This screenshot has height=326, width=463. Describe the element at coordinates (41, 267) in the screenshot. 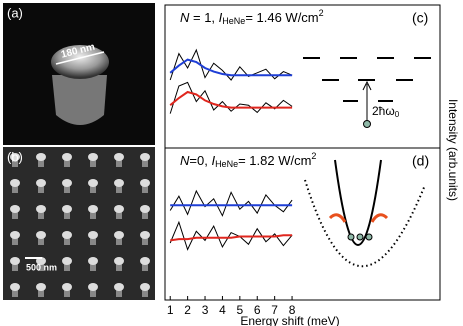

I see `scale-label: 500 nm` at that location.